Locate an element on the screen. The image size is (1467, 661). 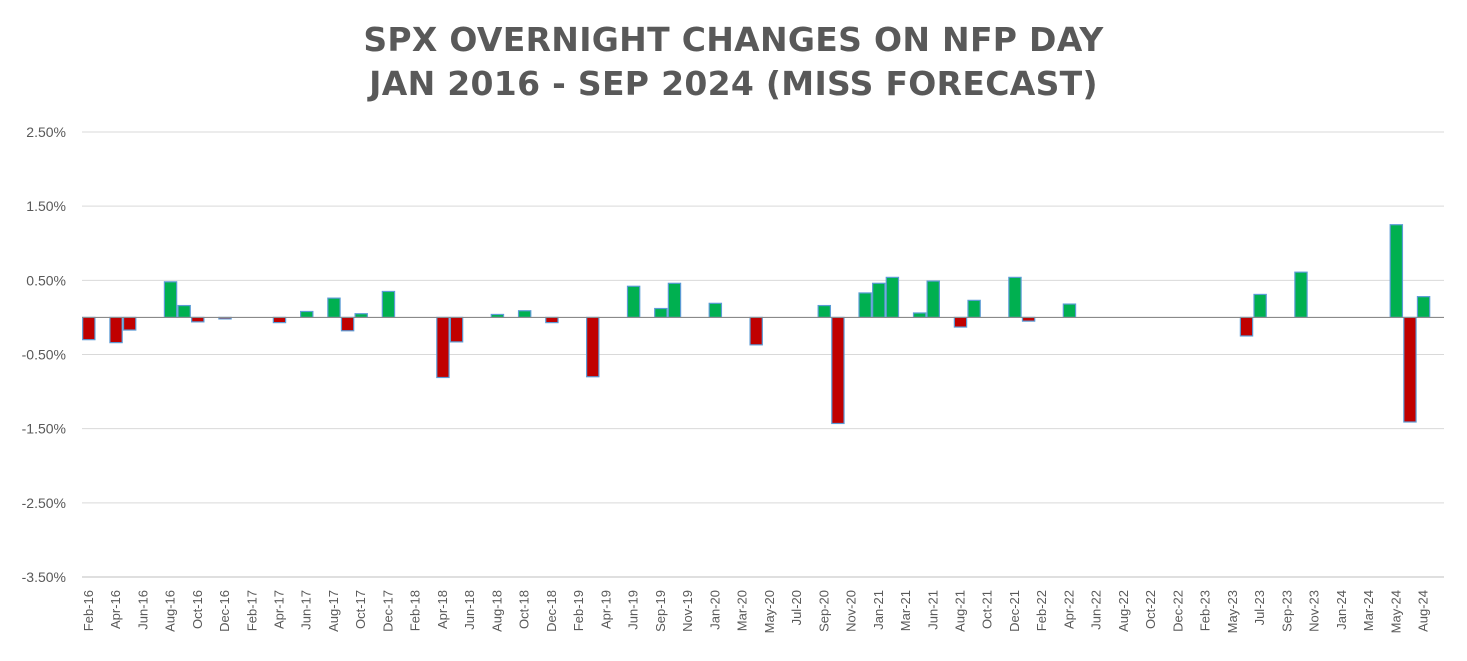
x-tick-label: May-20 is located at coordinates (769, 611).